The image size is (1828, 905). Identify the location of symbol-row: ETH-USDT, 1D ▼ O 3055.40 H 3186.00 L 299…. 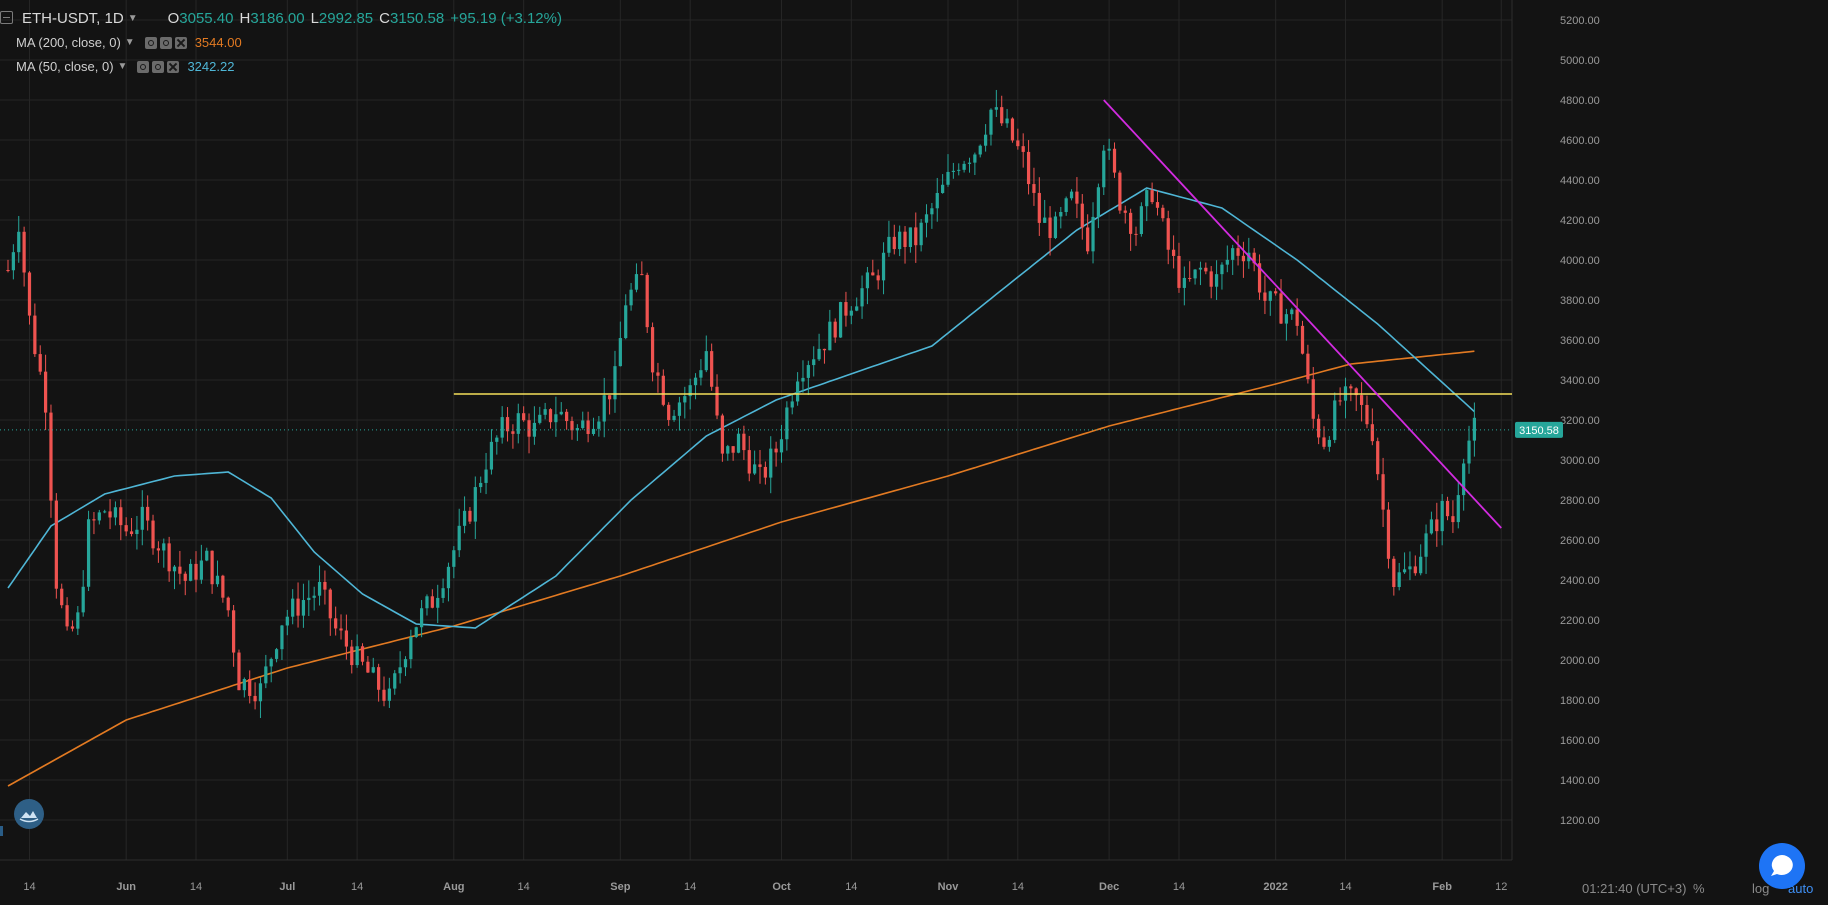
(289, 18).